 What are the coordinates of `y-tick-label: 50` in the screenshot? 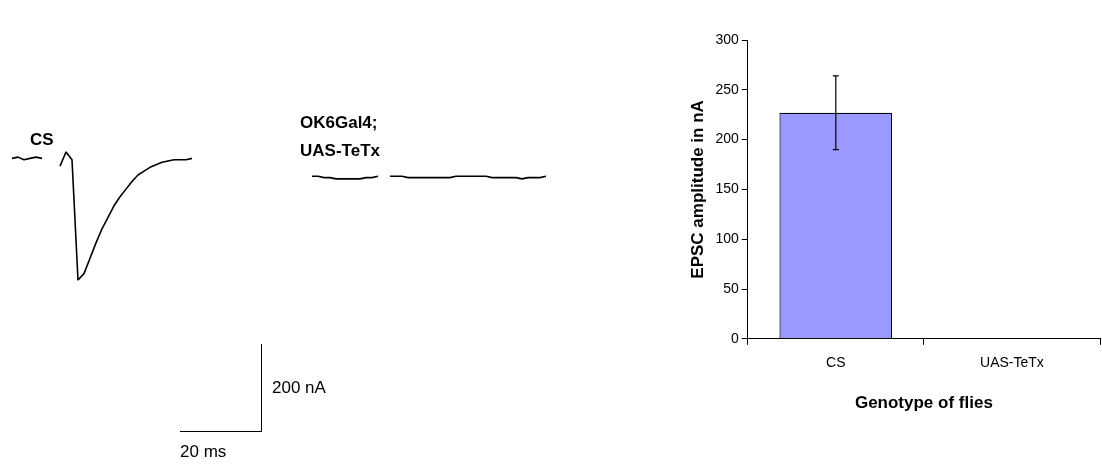 It's located at (731, 287).